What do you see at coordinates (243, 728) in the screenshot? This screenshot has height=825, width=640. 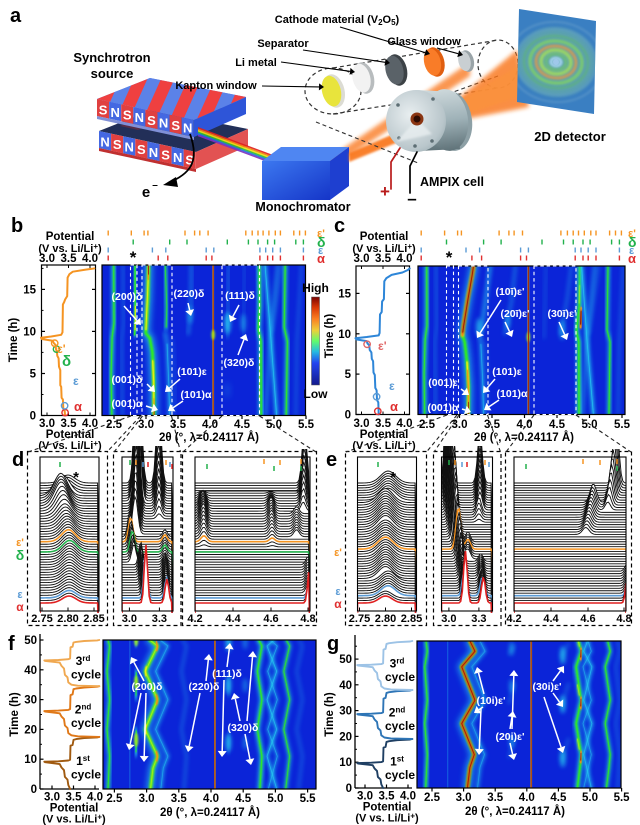 I see `svg-text: (320)δ` at bounding box center [243, 728].